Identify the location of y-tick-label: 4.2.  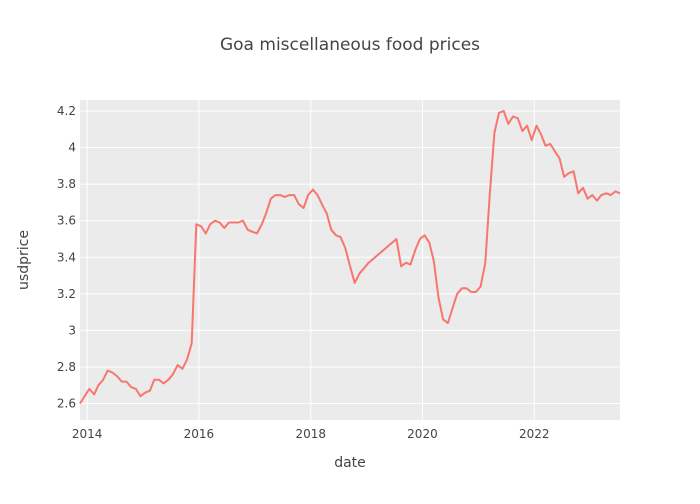
(66, 111).